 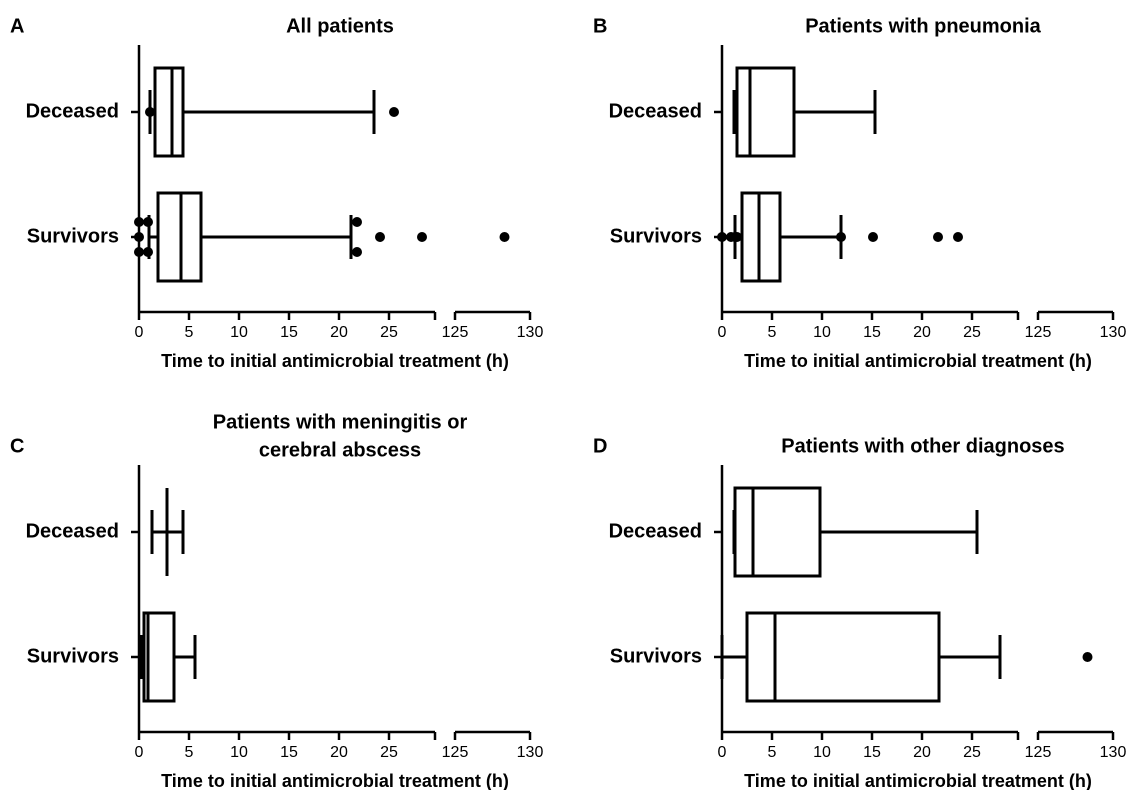 I want to click on panel-label: B, so click(x=600, y=26).